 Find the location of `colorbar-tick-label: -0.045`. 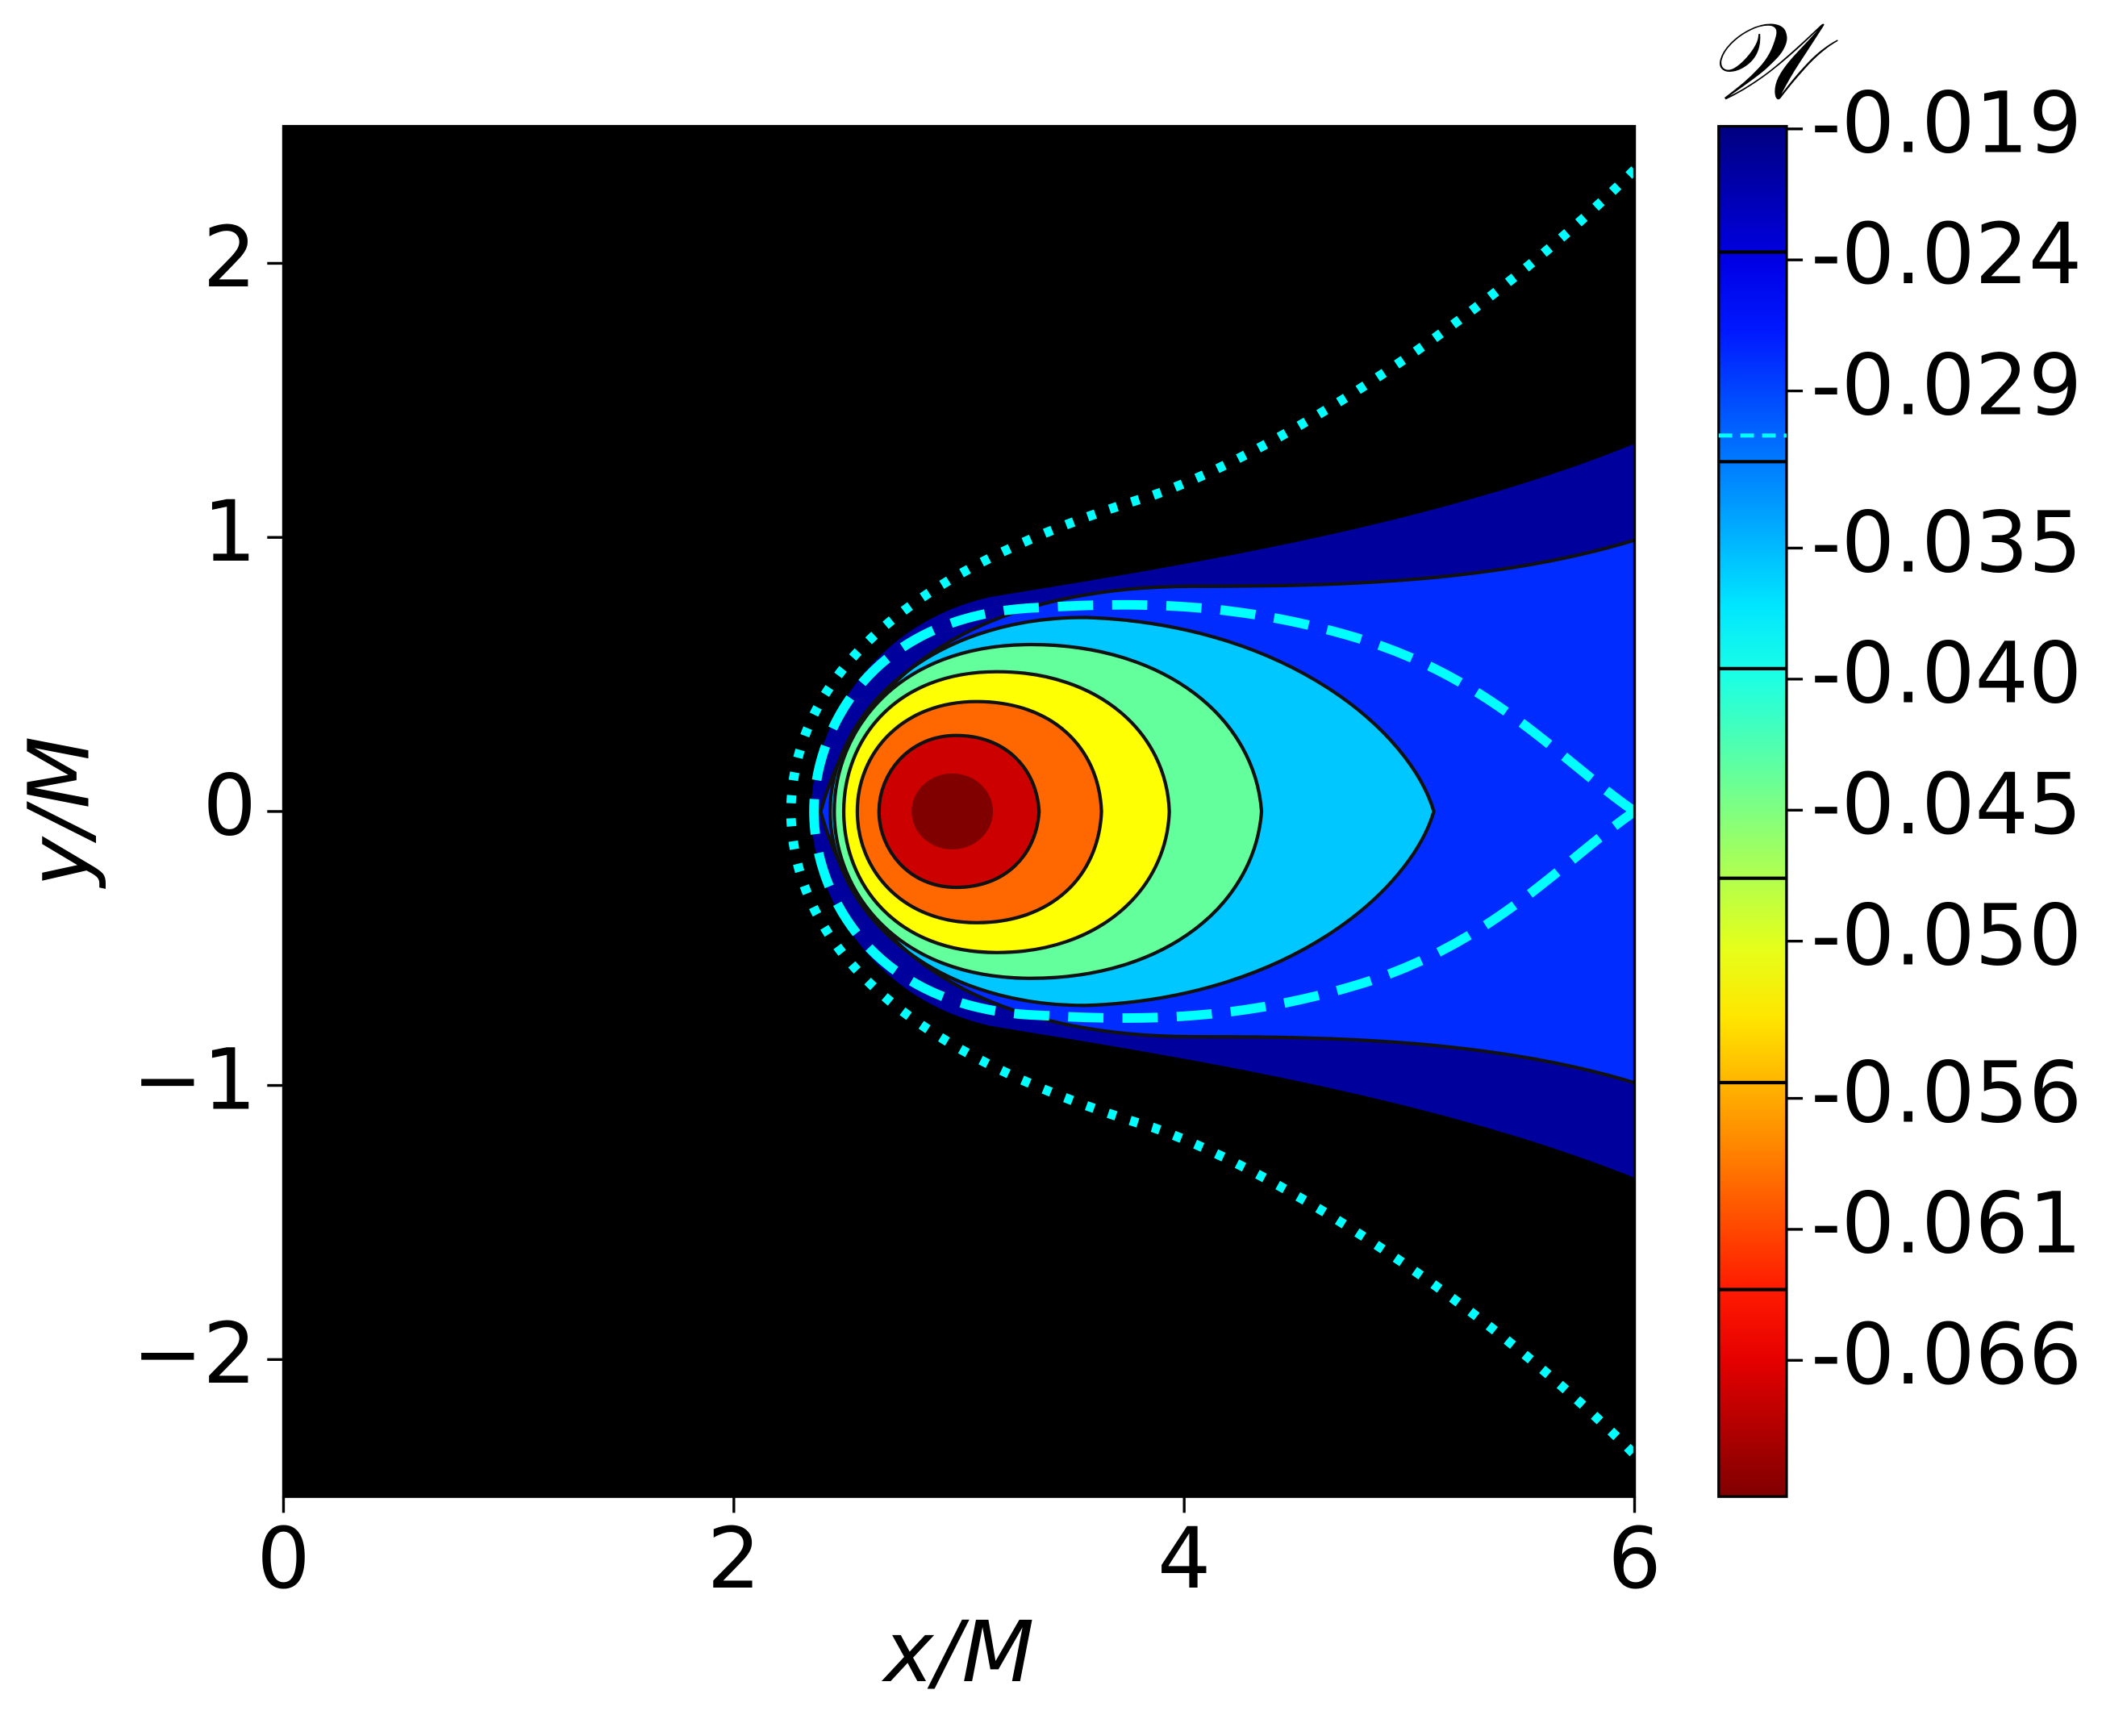

colorbar-tick-label: -0.045 is located at coordinates (1947, 804).